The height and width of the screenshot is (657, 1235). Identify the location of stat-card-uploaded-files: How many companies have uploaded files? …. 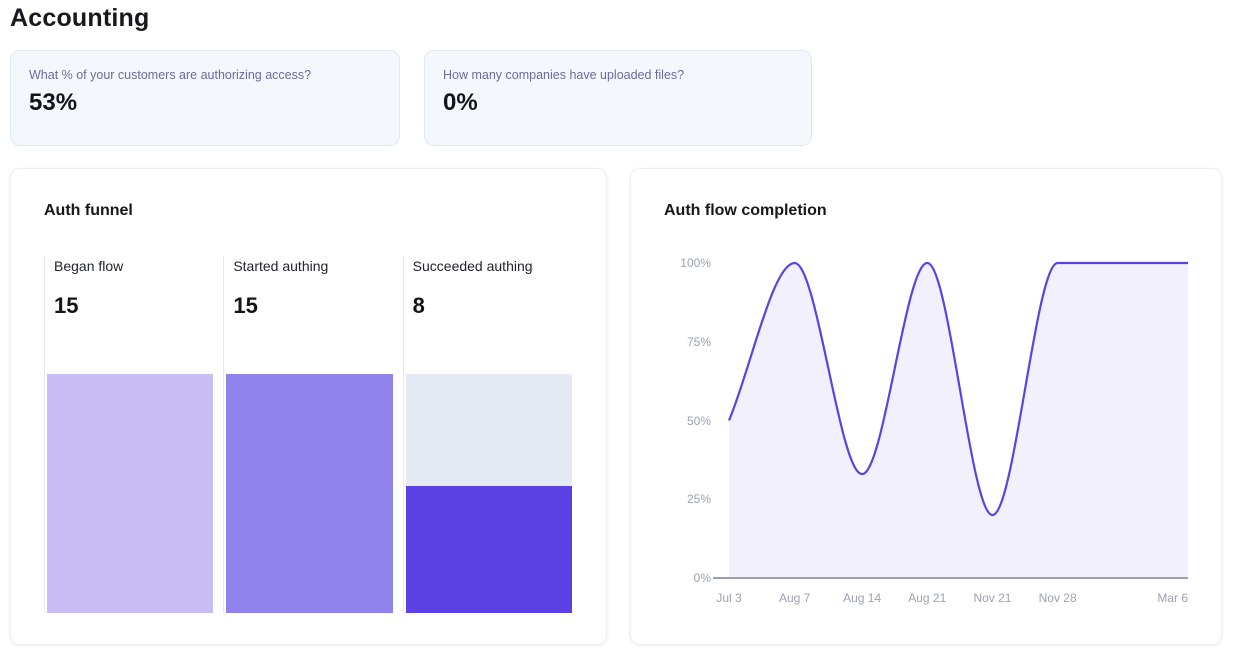
(618, 98).